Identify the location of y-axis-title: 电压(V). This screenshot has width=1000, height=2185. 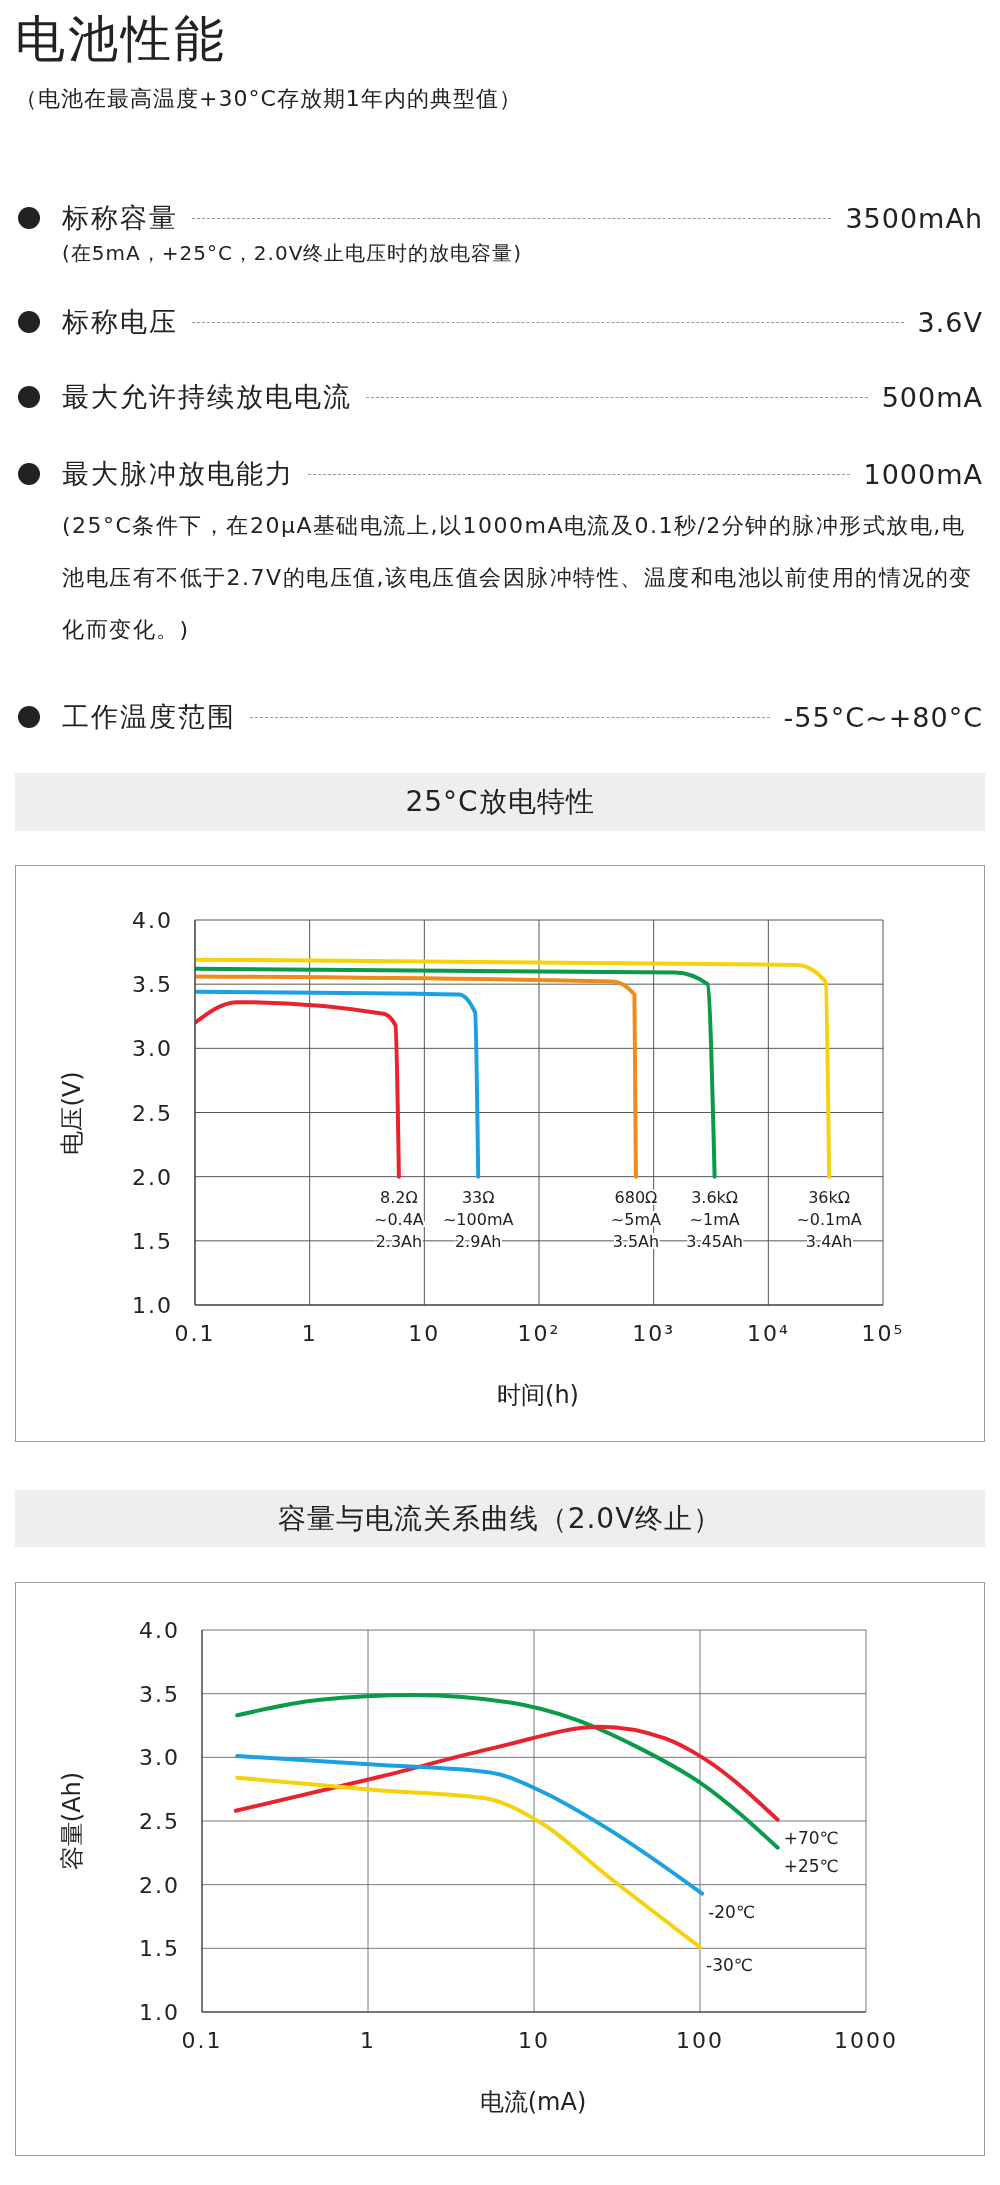
(72, 1113).